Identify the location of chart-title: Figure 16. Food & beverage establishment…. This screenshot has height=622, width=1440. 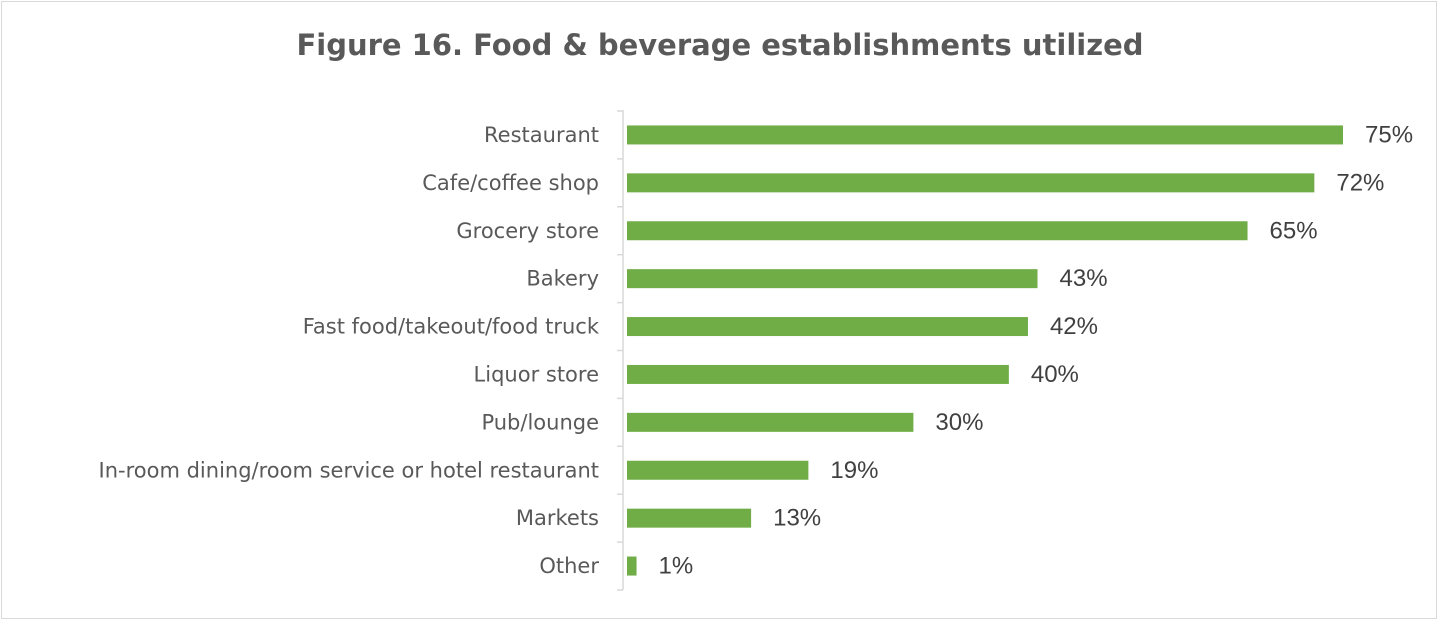
(720, 45).